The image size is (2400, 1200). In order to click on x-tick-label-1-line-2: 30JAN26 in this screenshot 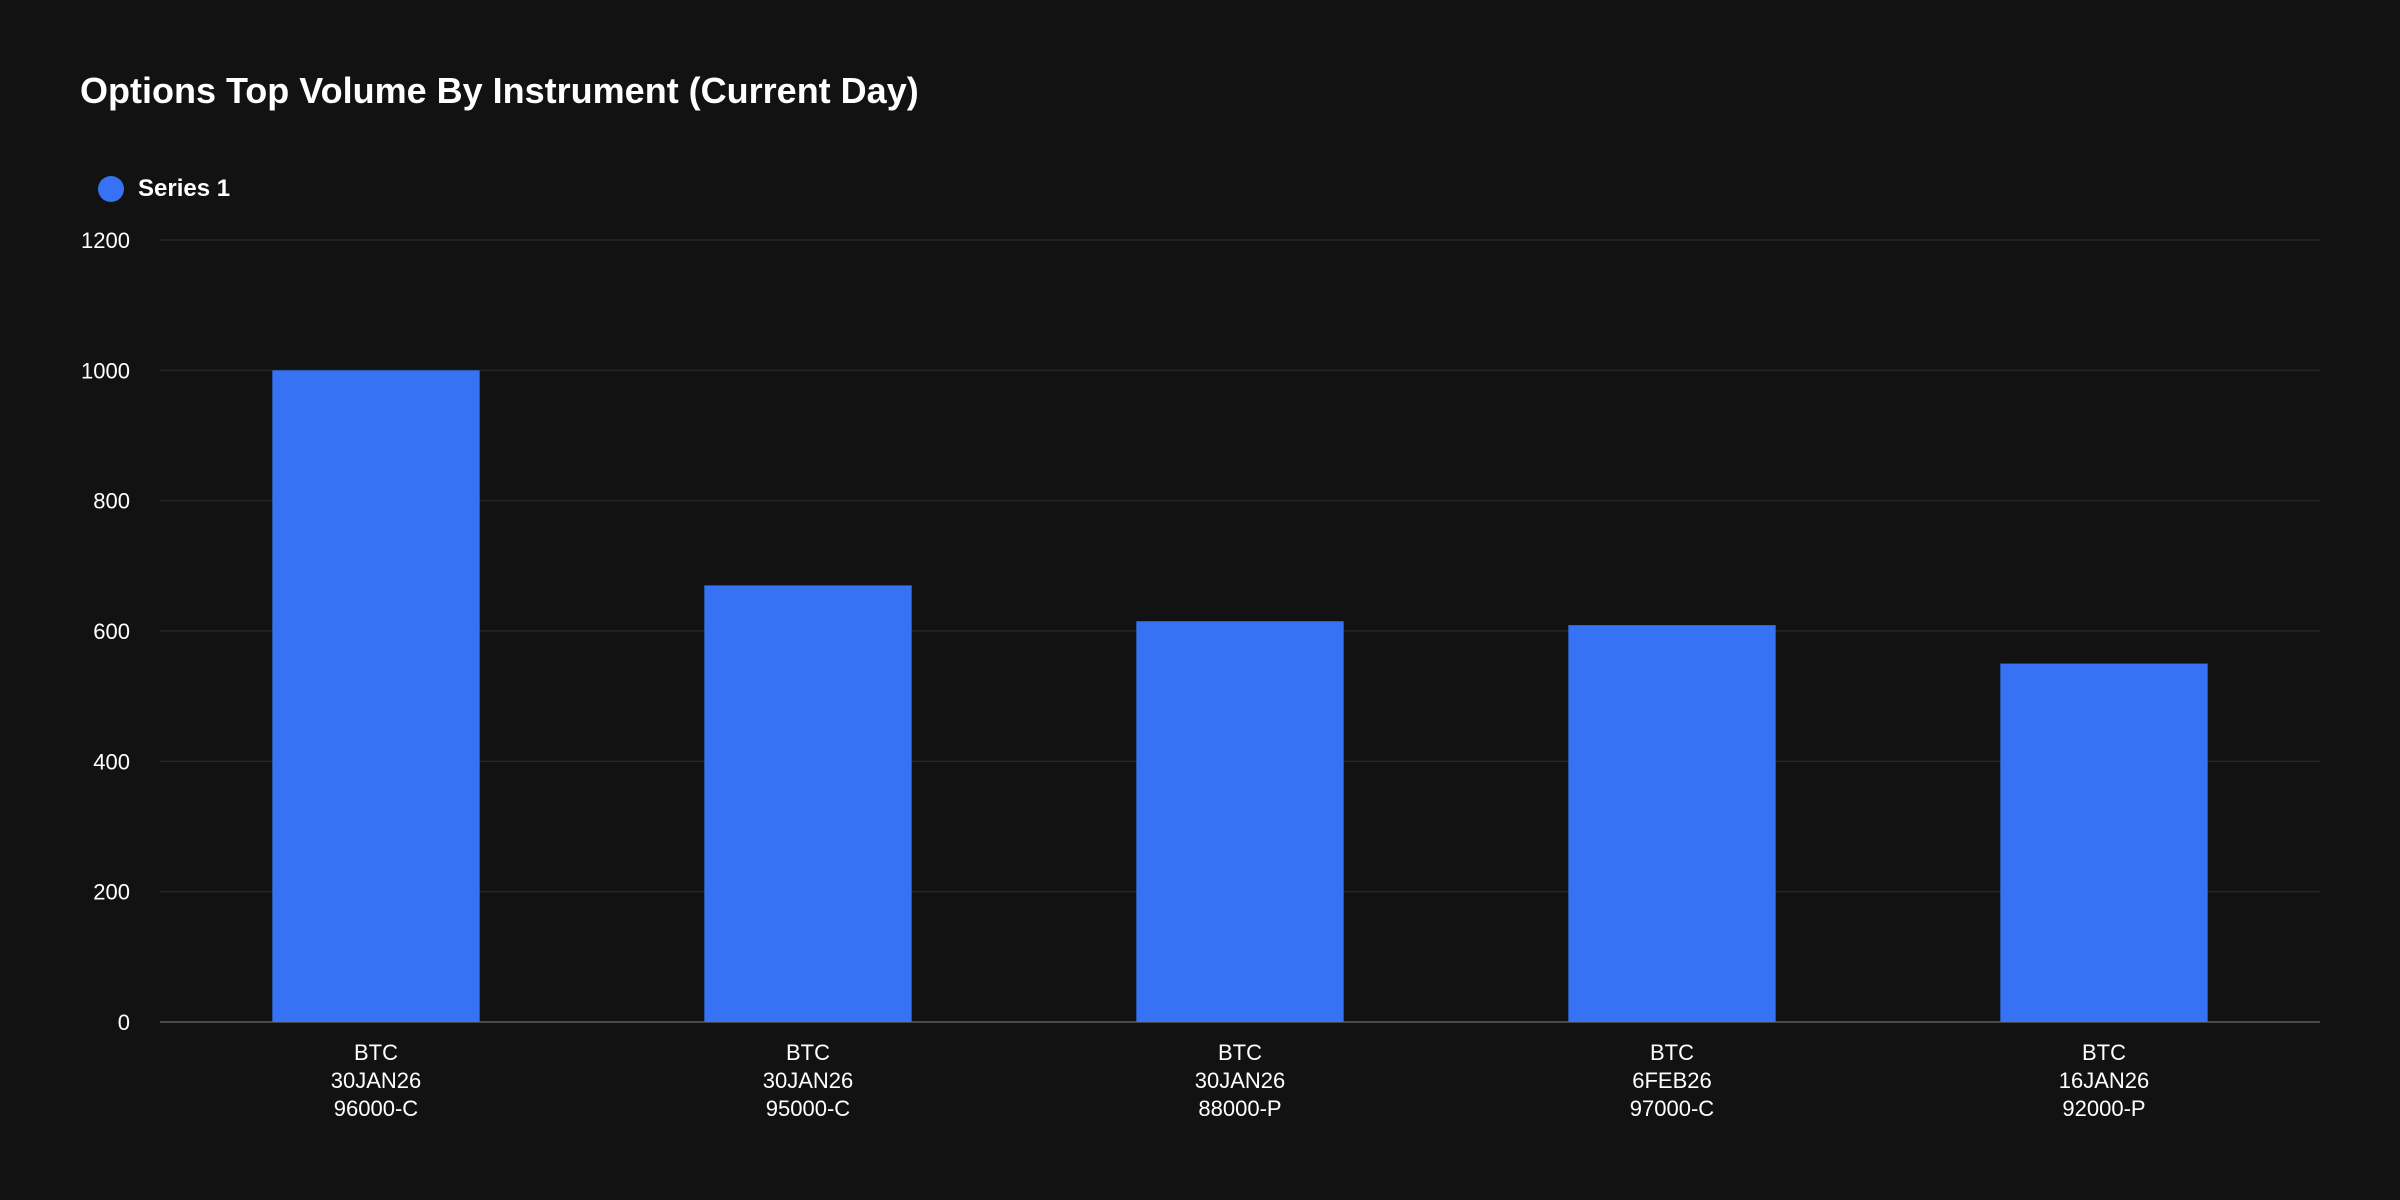, I will do `click(376, 1080)`.